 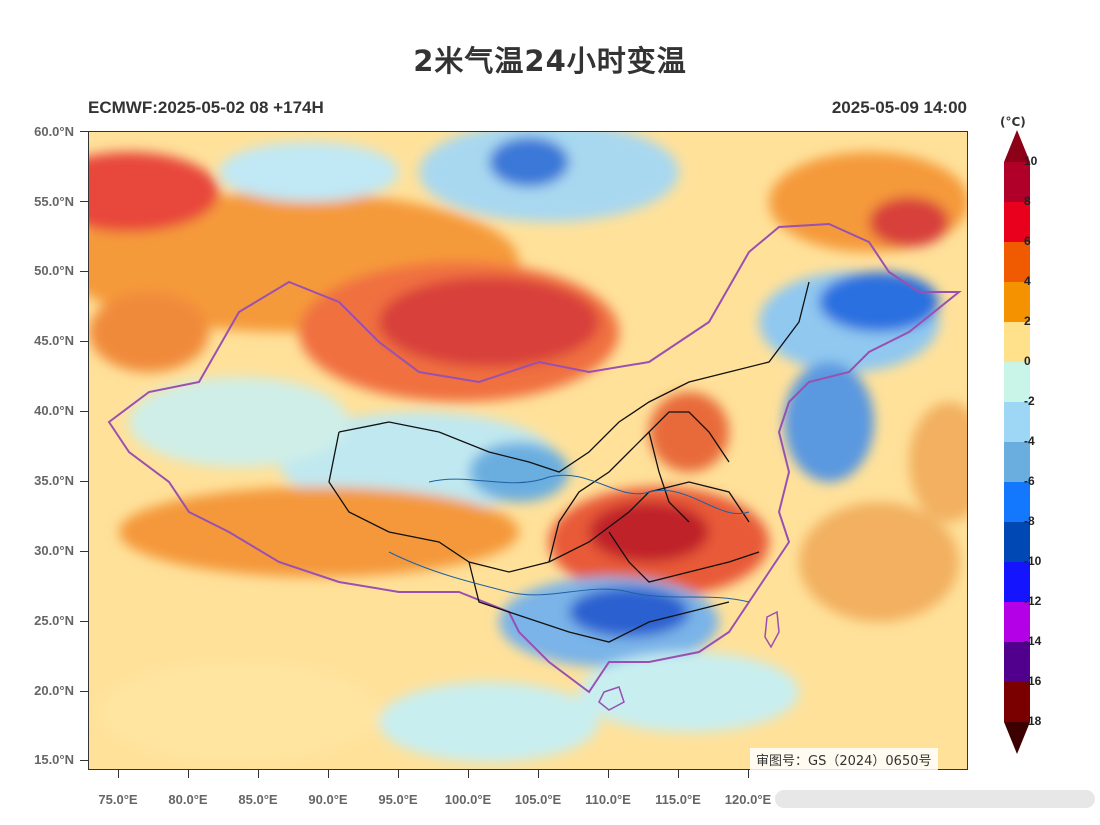 What do you see at coordinates (1027, 241) in the screenshot?
I see `colorbar-tick-label: 6` at bounding box center [1027, 241].